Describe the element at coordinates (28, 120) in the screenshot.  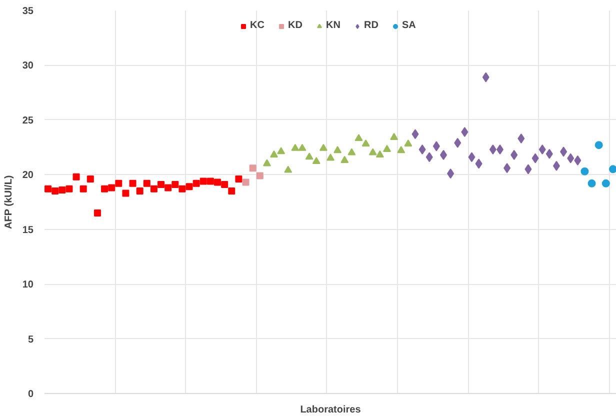
I see `y-tick-label: 25` at that location.